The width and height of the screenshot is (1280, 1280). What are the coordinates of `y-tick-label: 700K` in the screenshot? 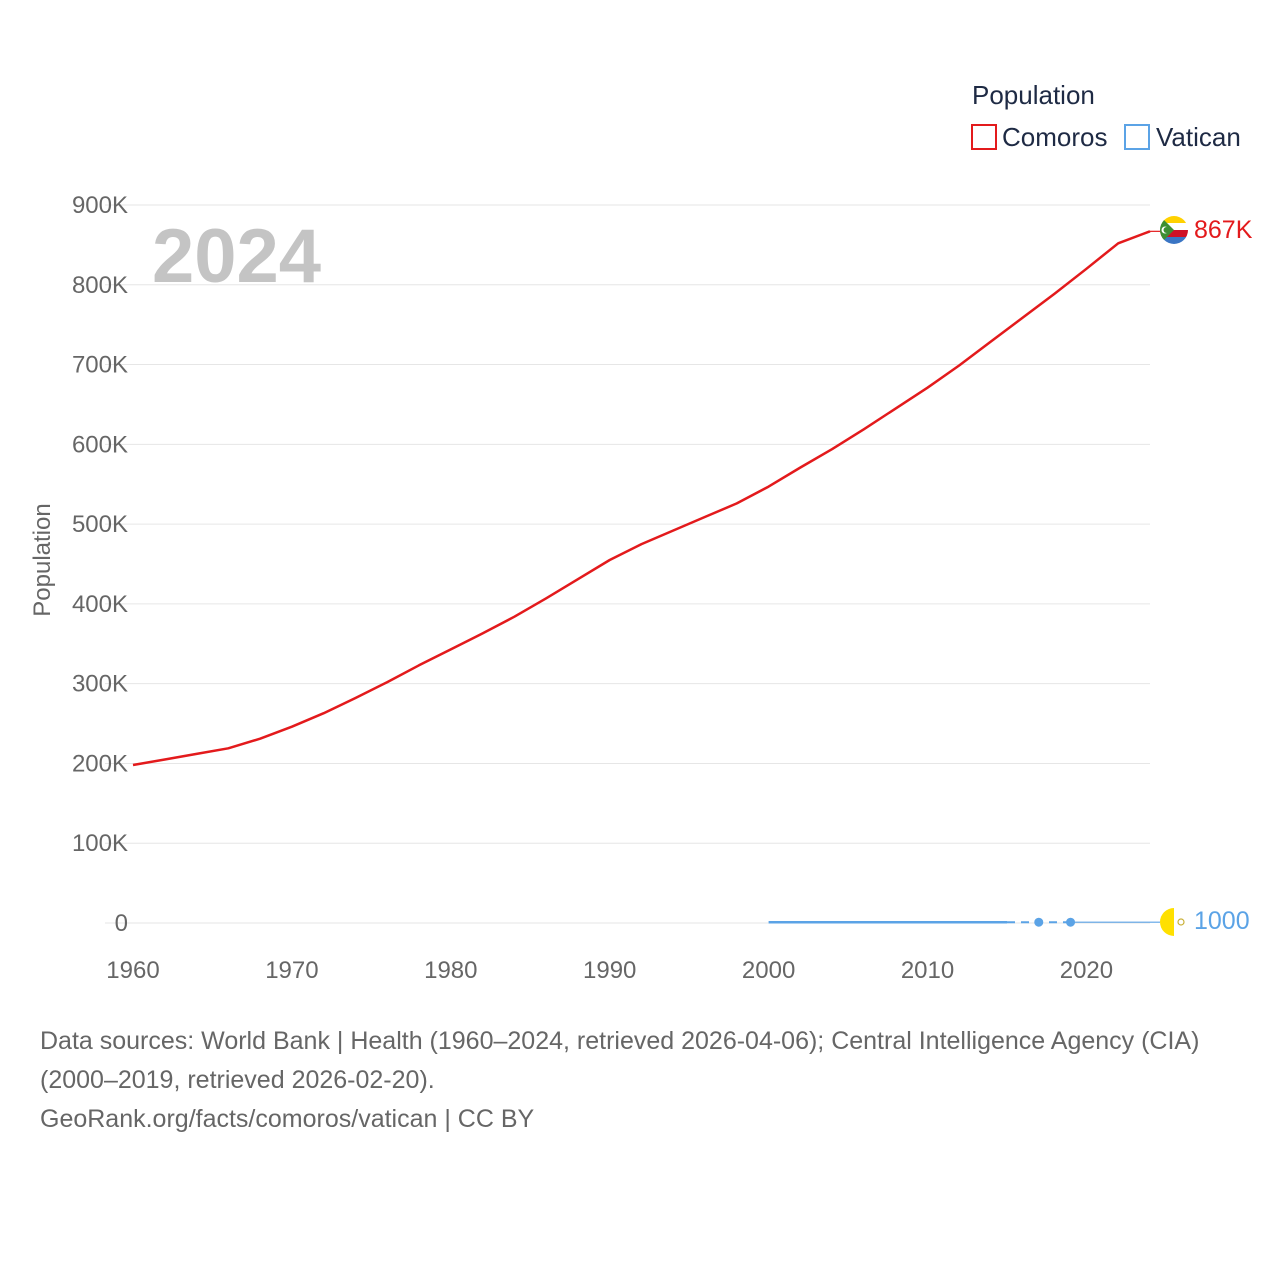 It's located at (100, 365).